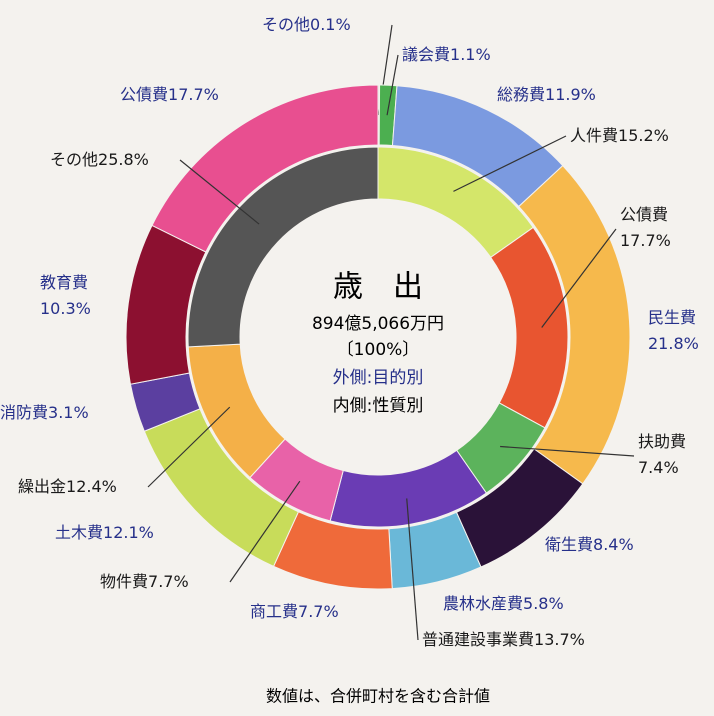 The height and width of the screenshot is (716, 714). Describe the element at coordinates (24, 412) in the screenshot. I see `label-name: 消防費` at that location.